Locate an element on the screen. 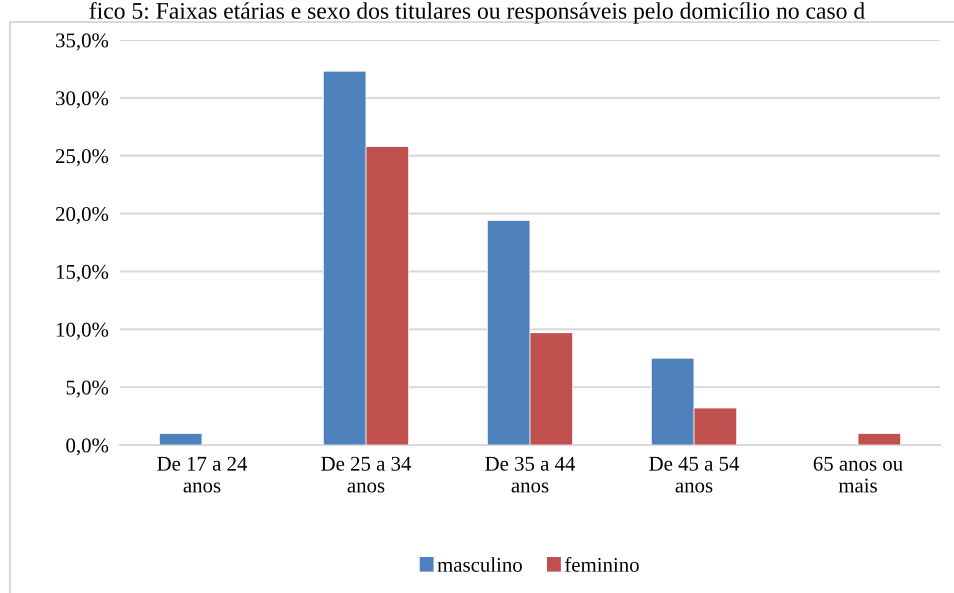  y-tick-label: 30,0% is located at coordinates (82, 99).